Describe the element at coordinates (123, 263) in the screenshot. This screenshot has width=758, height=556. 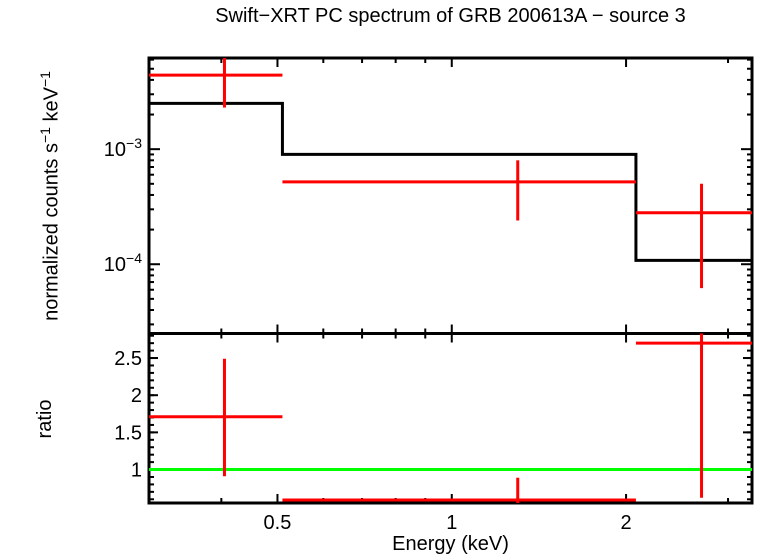
I see `y-tick-label: 10⁻⁴` at that location.